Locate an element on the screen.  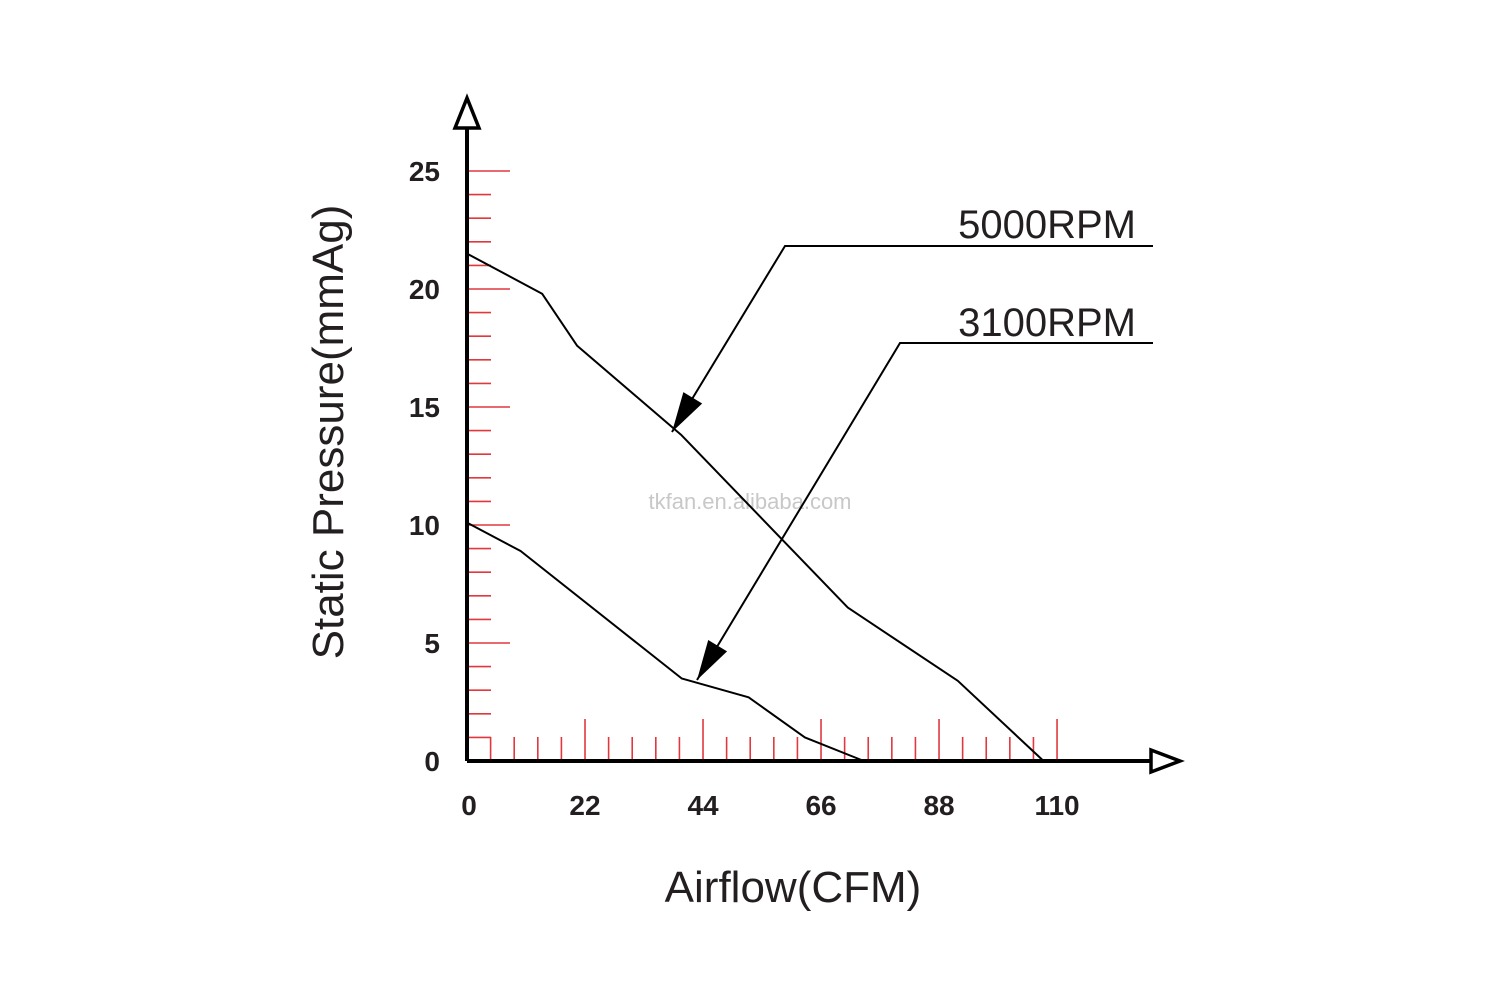
x-axis-title: Airflow(CFM) is located at coordinates (793, 887).